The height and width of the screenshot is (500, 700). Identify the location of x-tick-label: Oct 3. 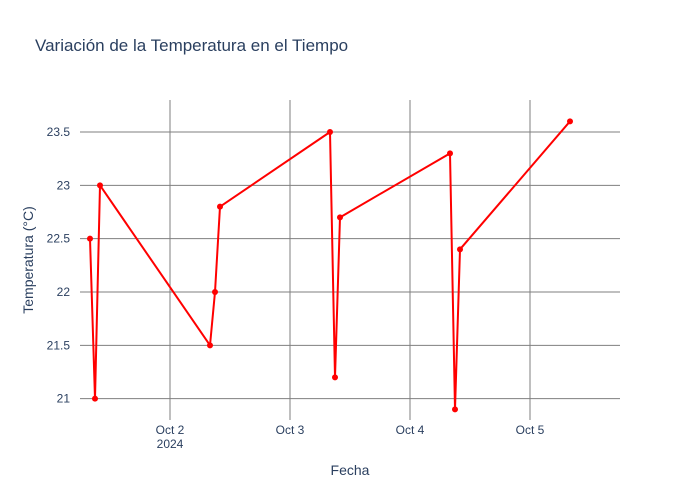
(290, 430).